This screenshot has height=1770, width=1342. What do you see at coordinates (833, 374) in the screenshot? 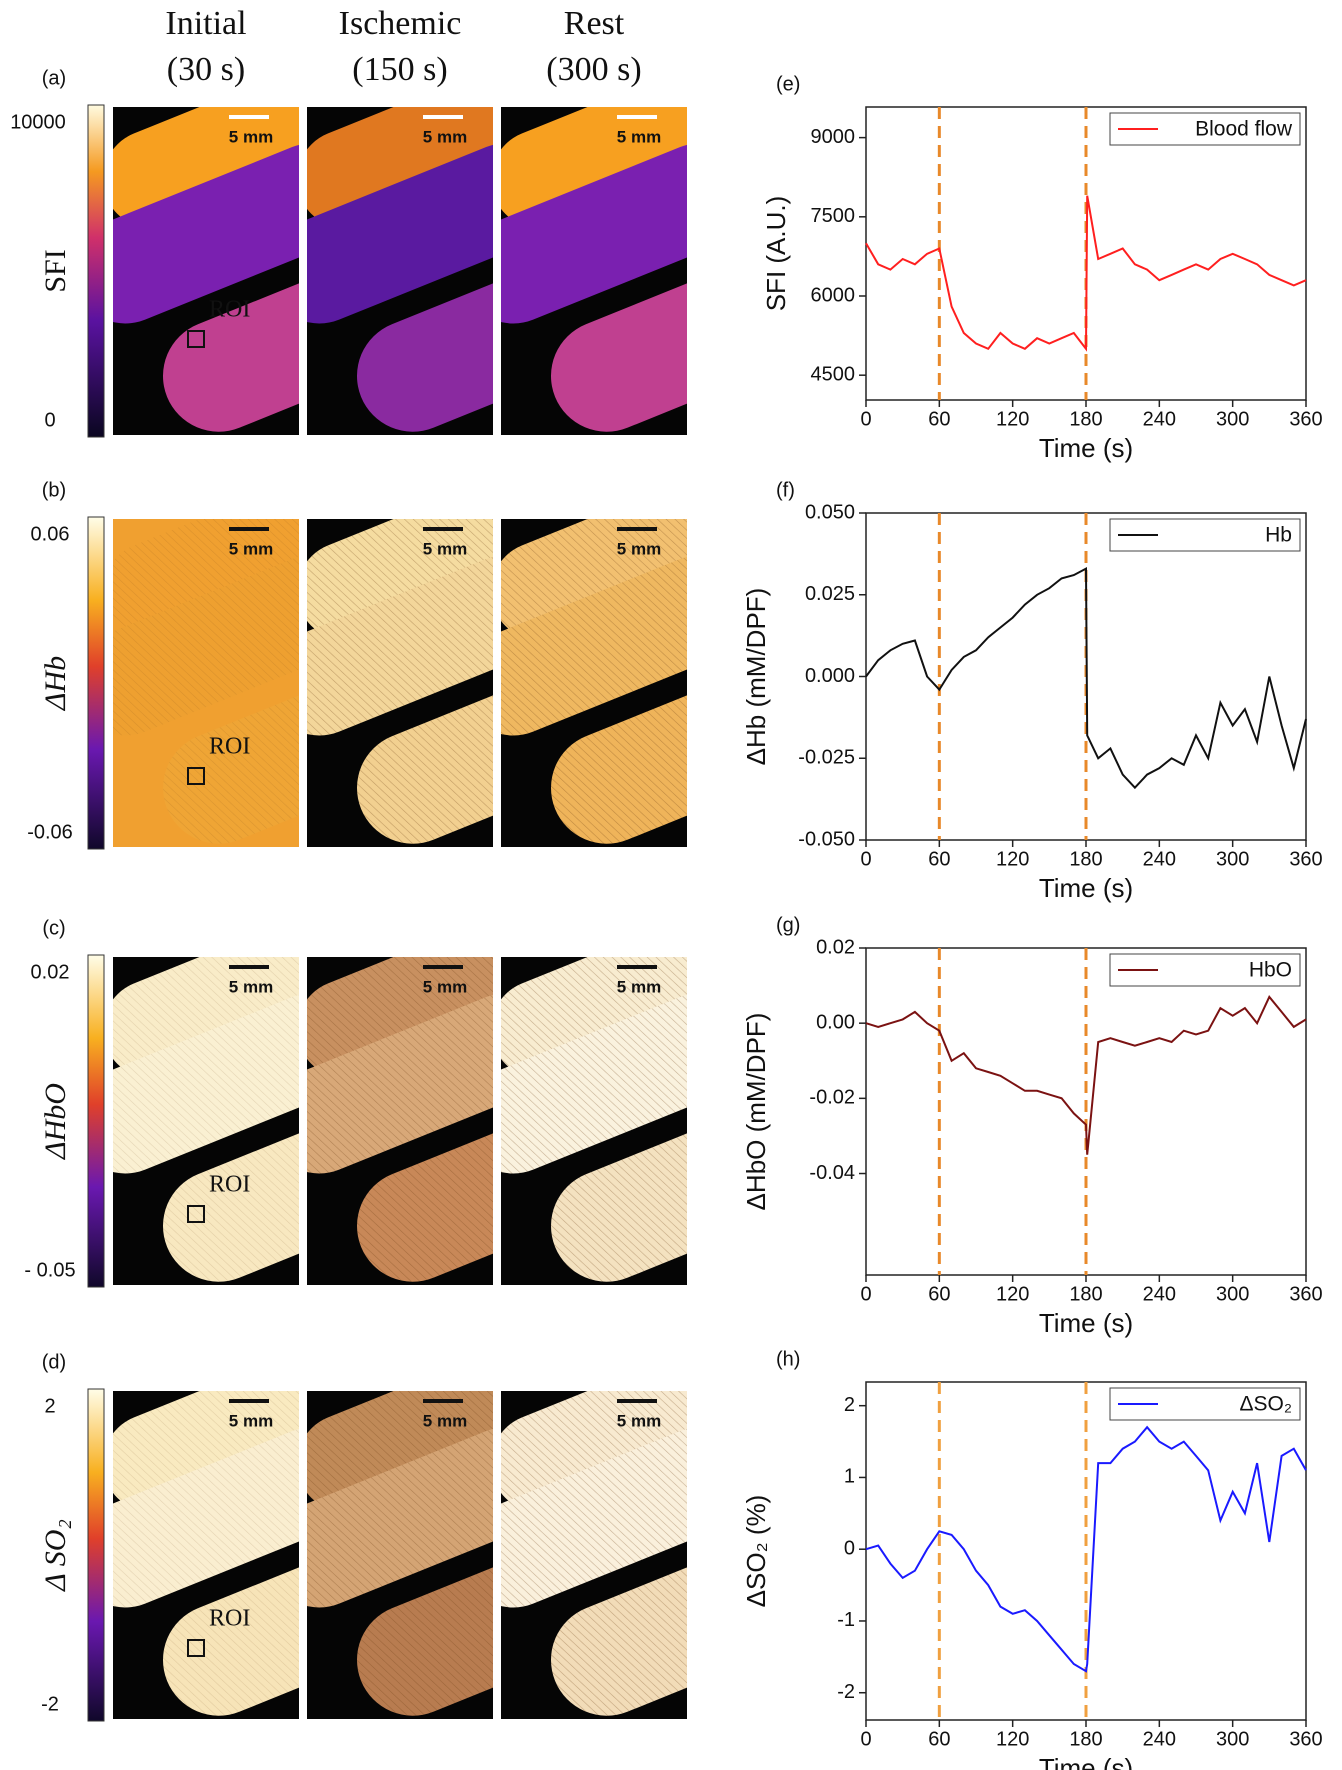
I see `y-tick-label: 4500` at bounding box center [833, 374].